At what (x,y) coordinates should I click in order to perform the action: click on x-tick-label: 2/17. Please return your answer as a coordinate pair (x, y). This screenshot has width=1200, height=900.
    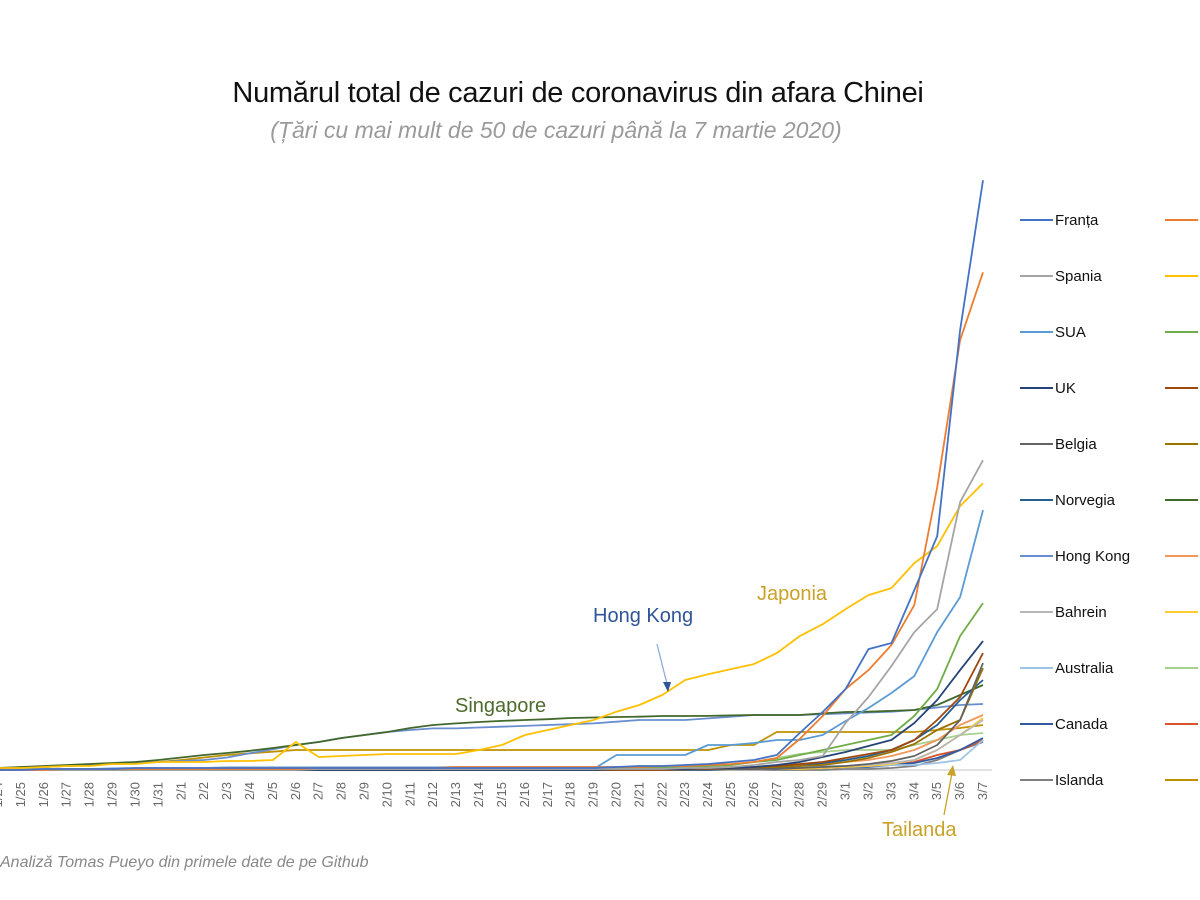
    Looking at the image, I should click on (547, 794).